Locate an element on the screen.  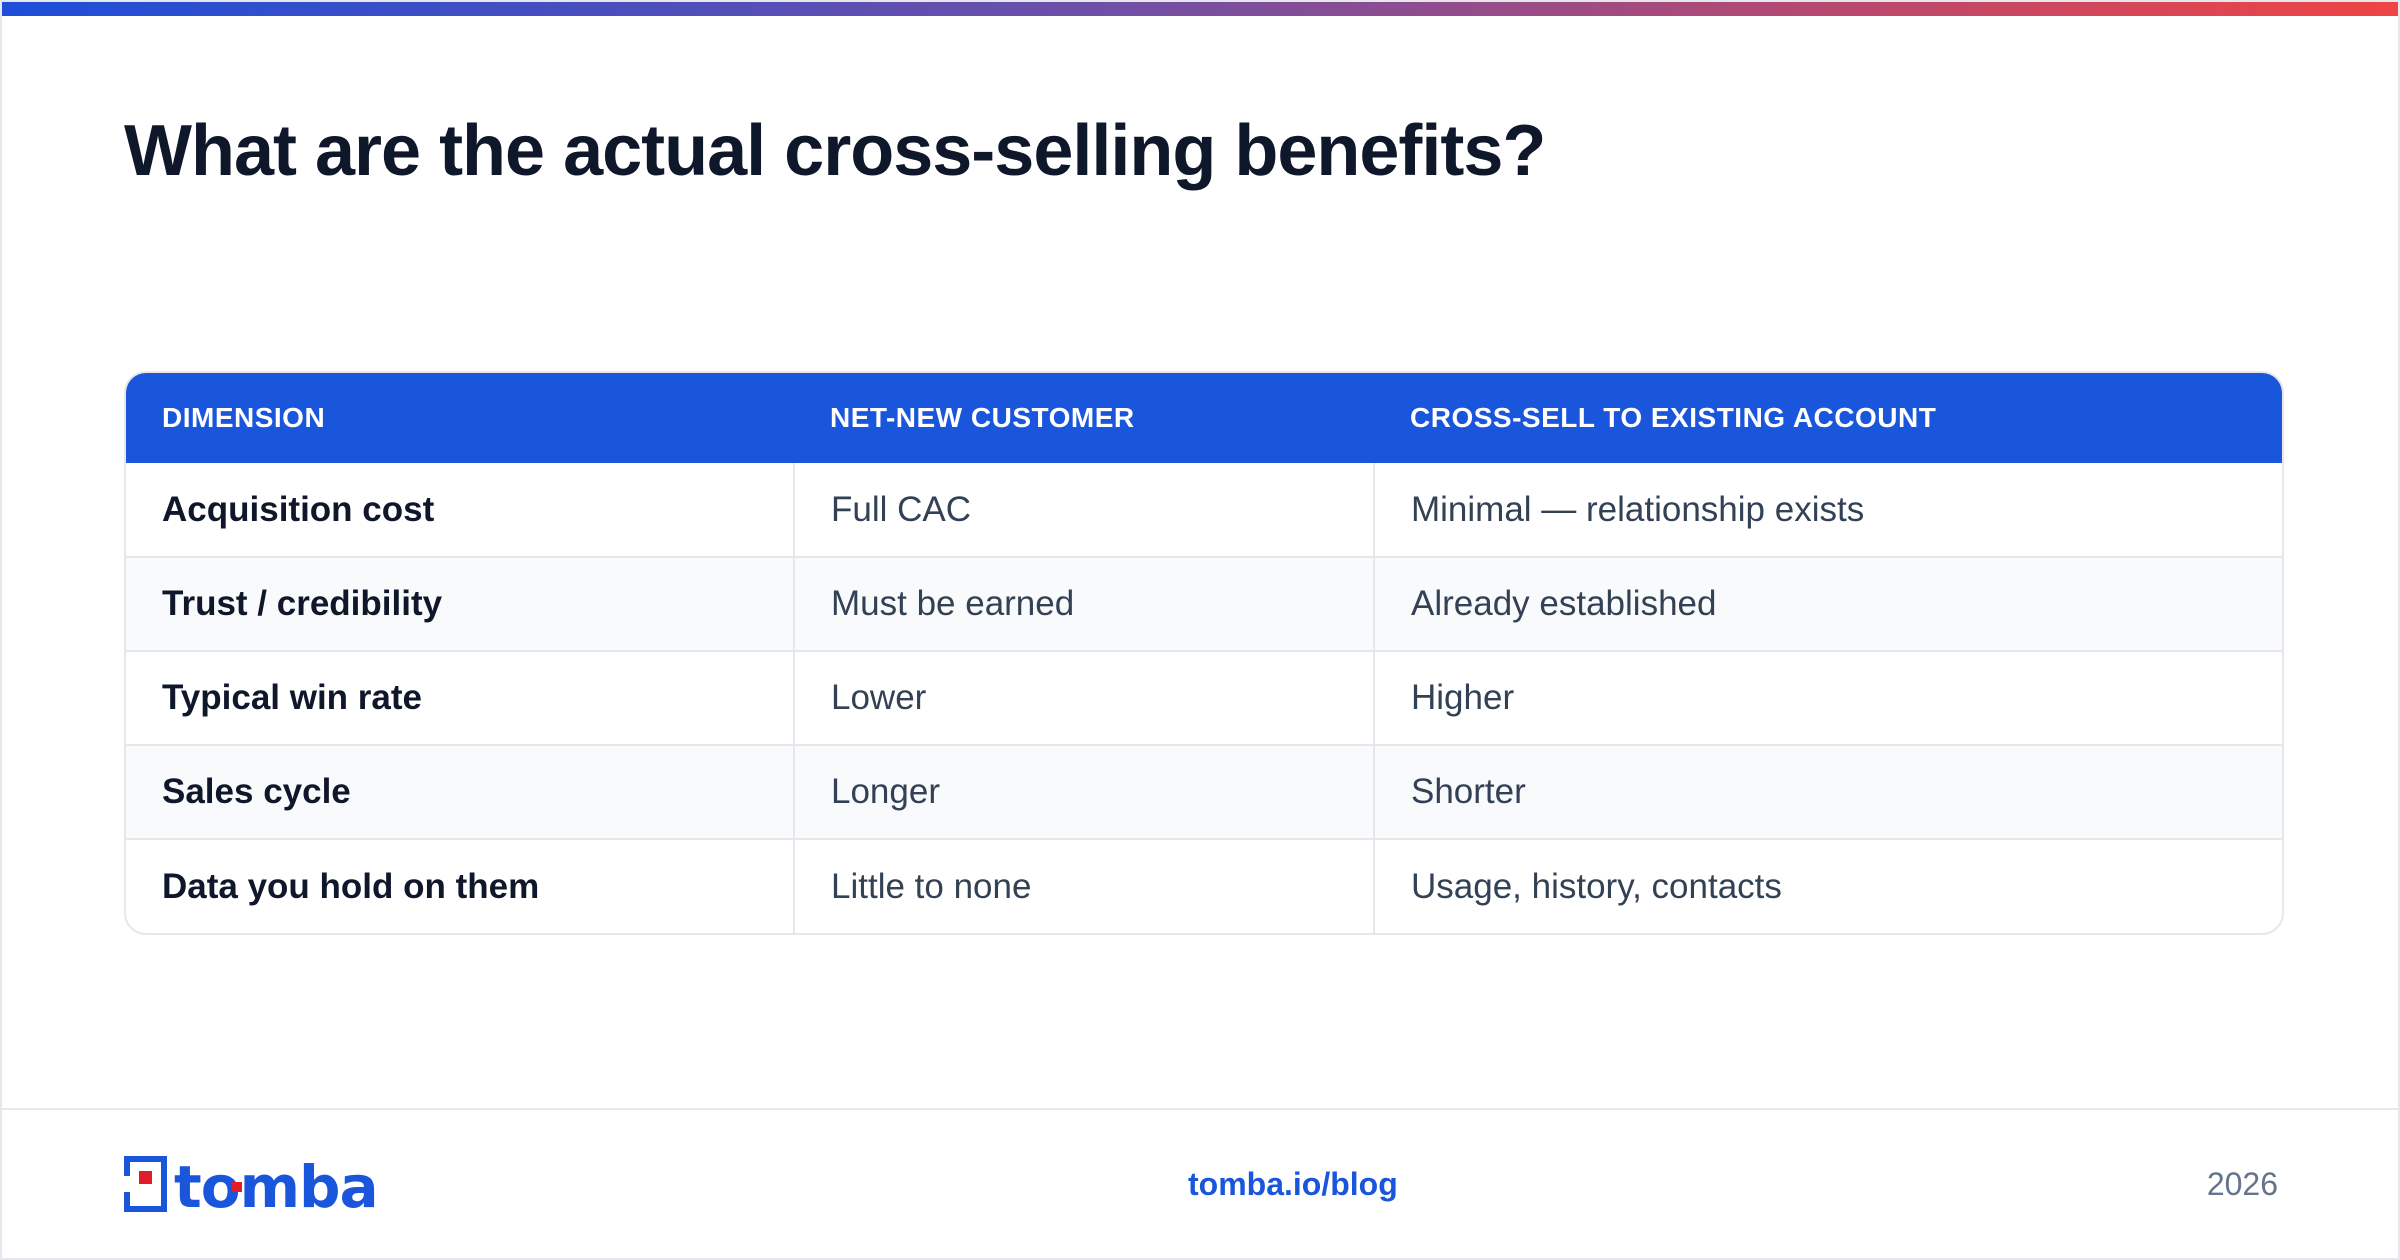
table-row: Sales cycle Longer Shorter is located at coordinates (1204, 791).